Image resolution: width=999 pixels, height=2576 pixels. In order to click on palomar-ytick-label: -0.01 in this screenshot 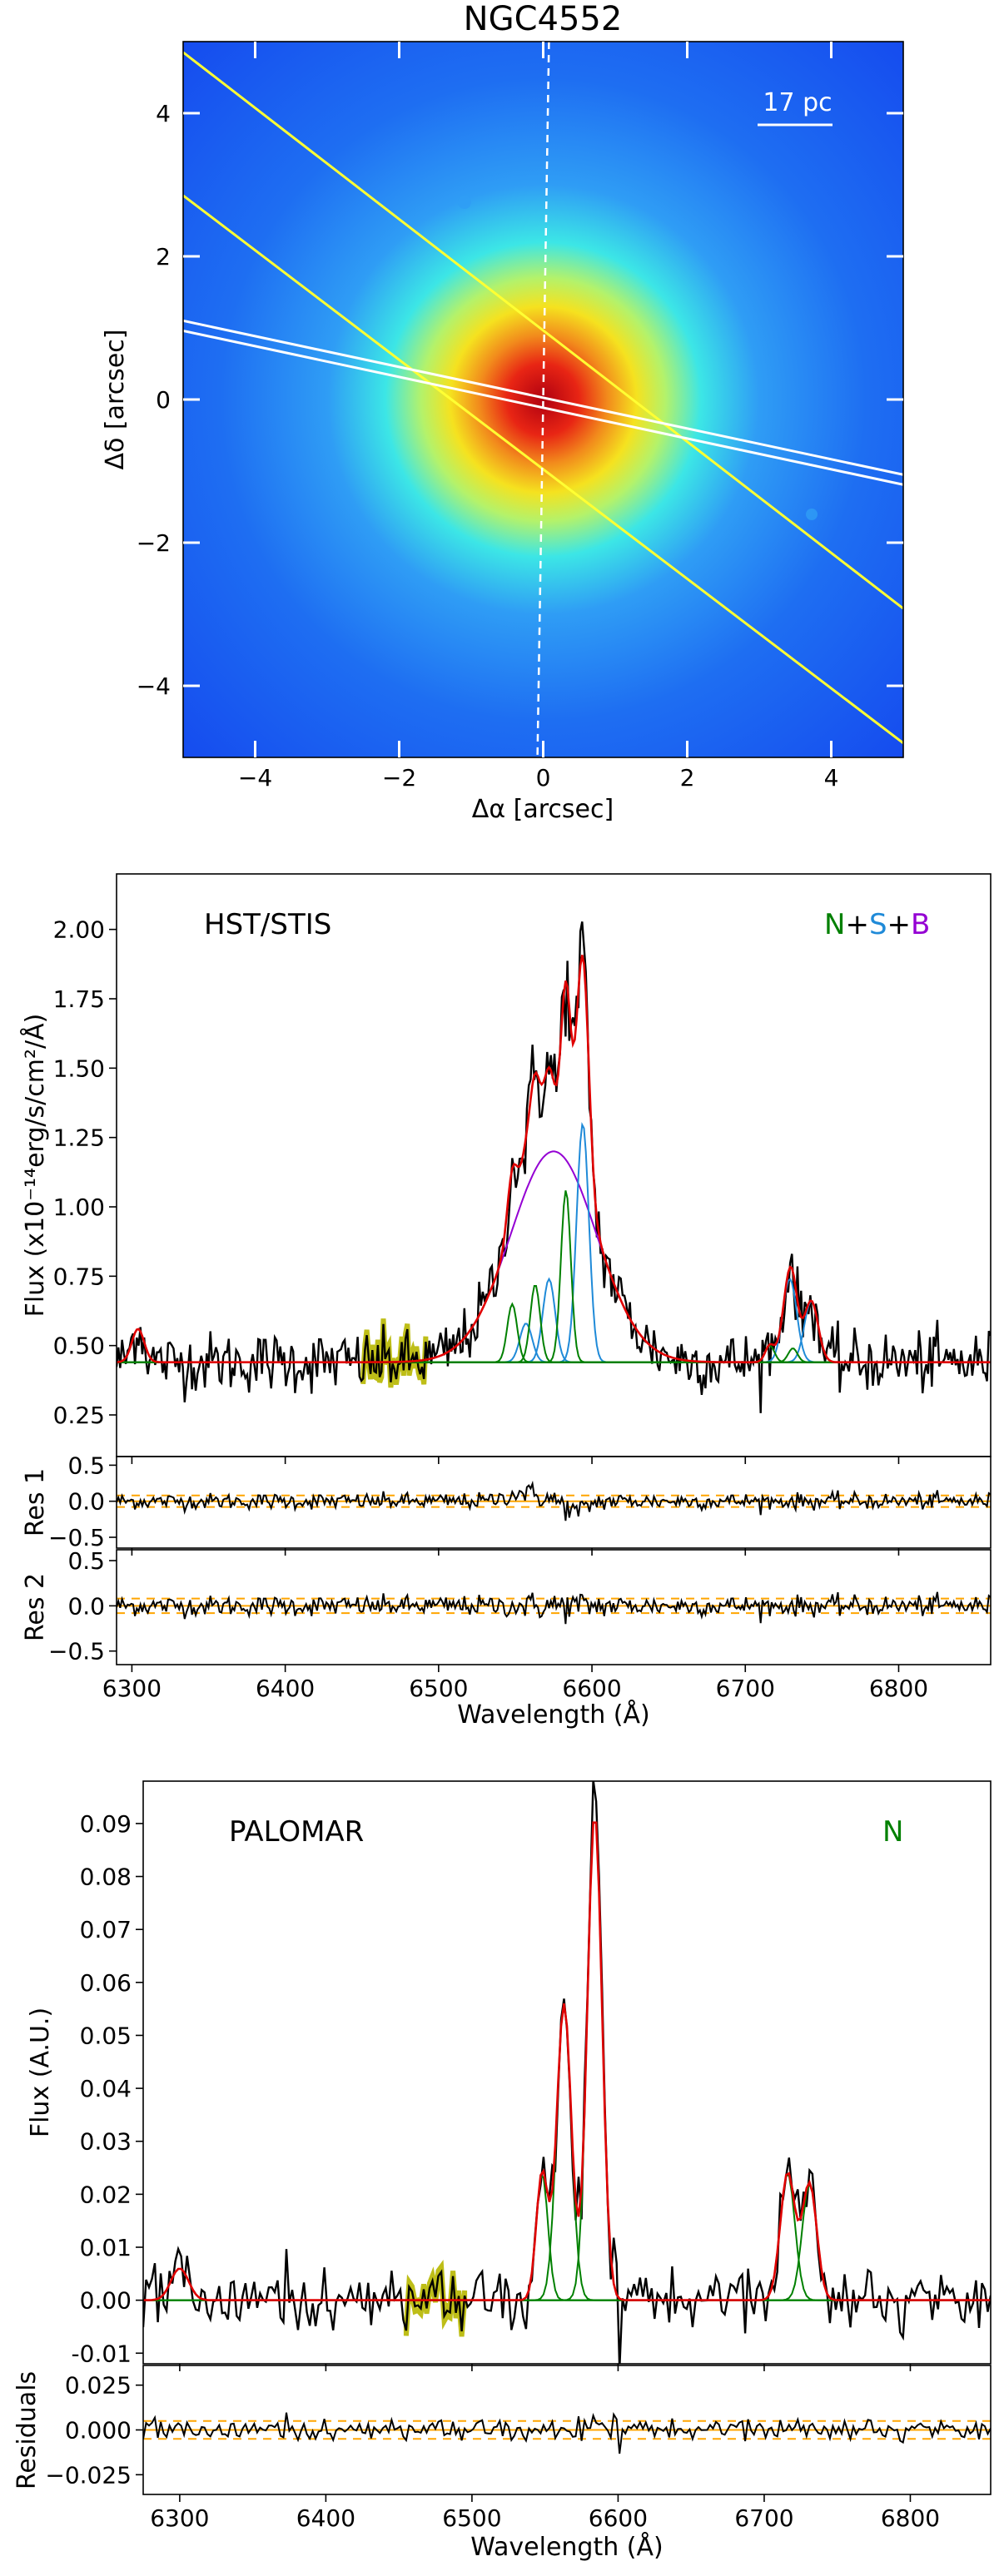, I will do `click(102, 2353)`.